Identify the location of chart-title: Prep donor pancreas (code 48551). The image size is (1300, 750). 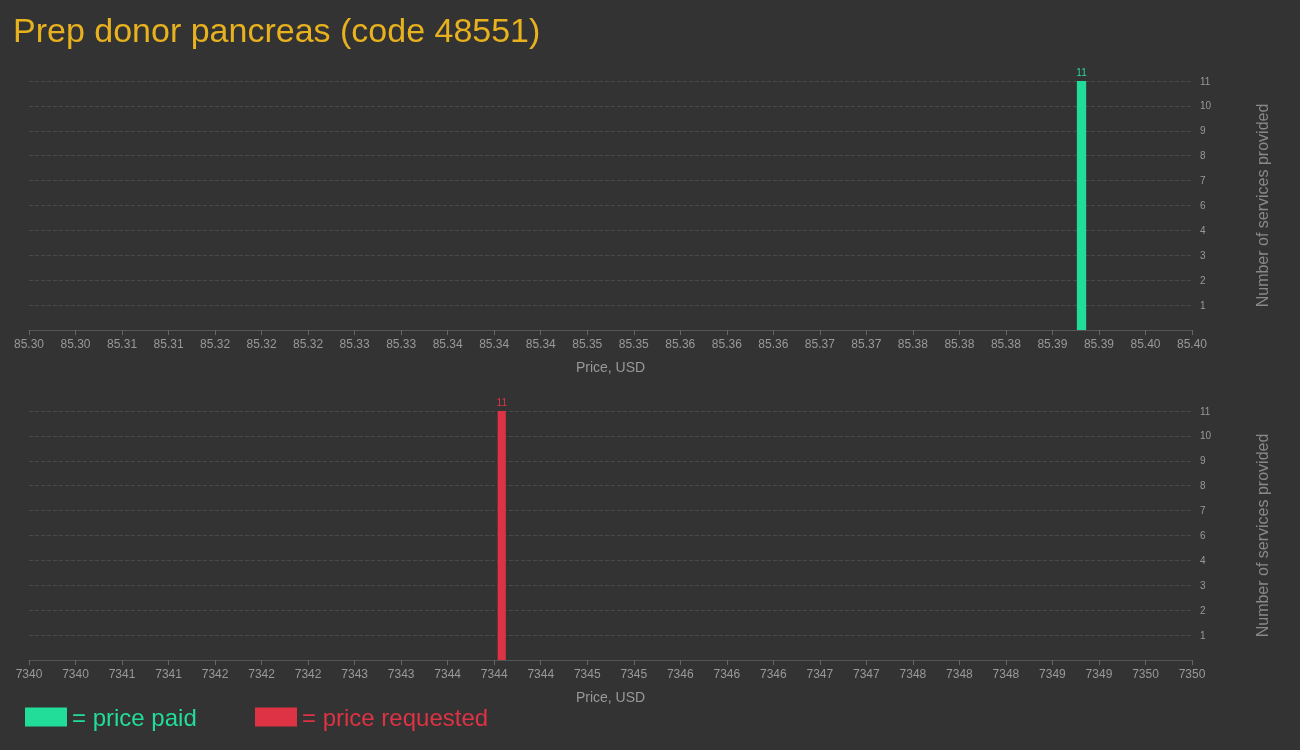
(277, 30).